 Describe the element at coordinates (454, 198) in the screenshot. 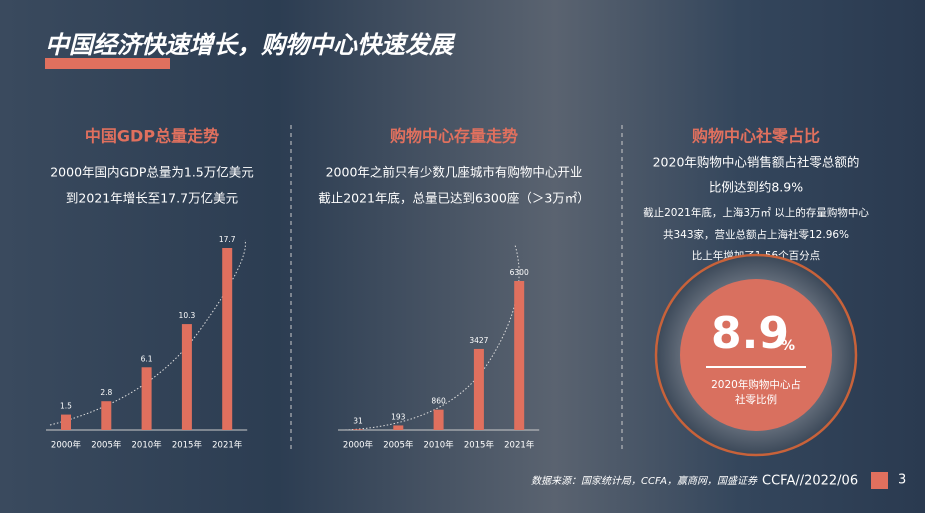

I see `chart-subtitle: 截止2021年底，总量已达到6300座（＞3万㎡）` at that location.